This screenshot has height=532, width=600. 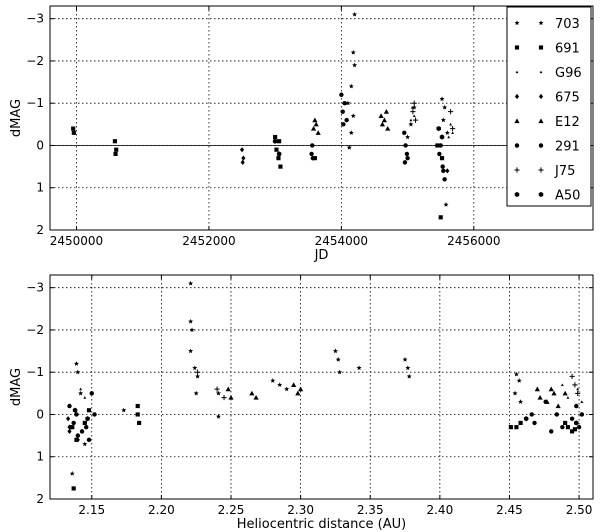 What do you see at coordinates (35, 19) in the screenshot?
I see `y-tick-label: −3` at bounding box center [35, 19].